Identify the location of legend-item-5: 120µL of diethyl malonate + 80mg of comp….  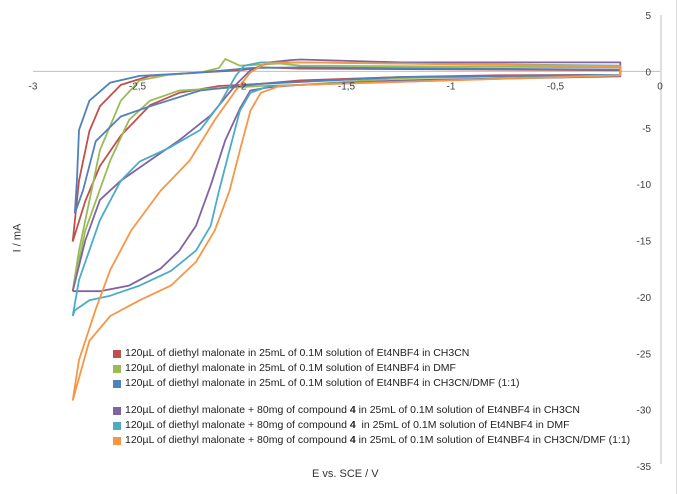
(371, 425).